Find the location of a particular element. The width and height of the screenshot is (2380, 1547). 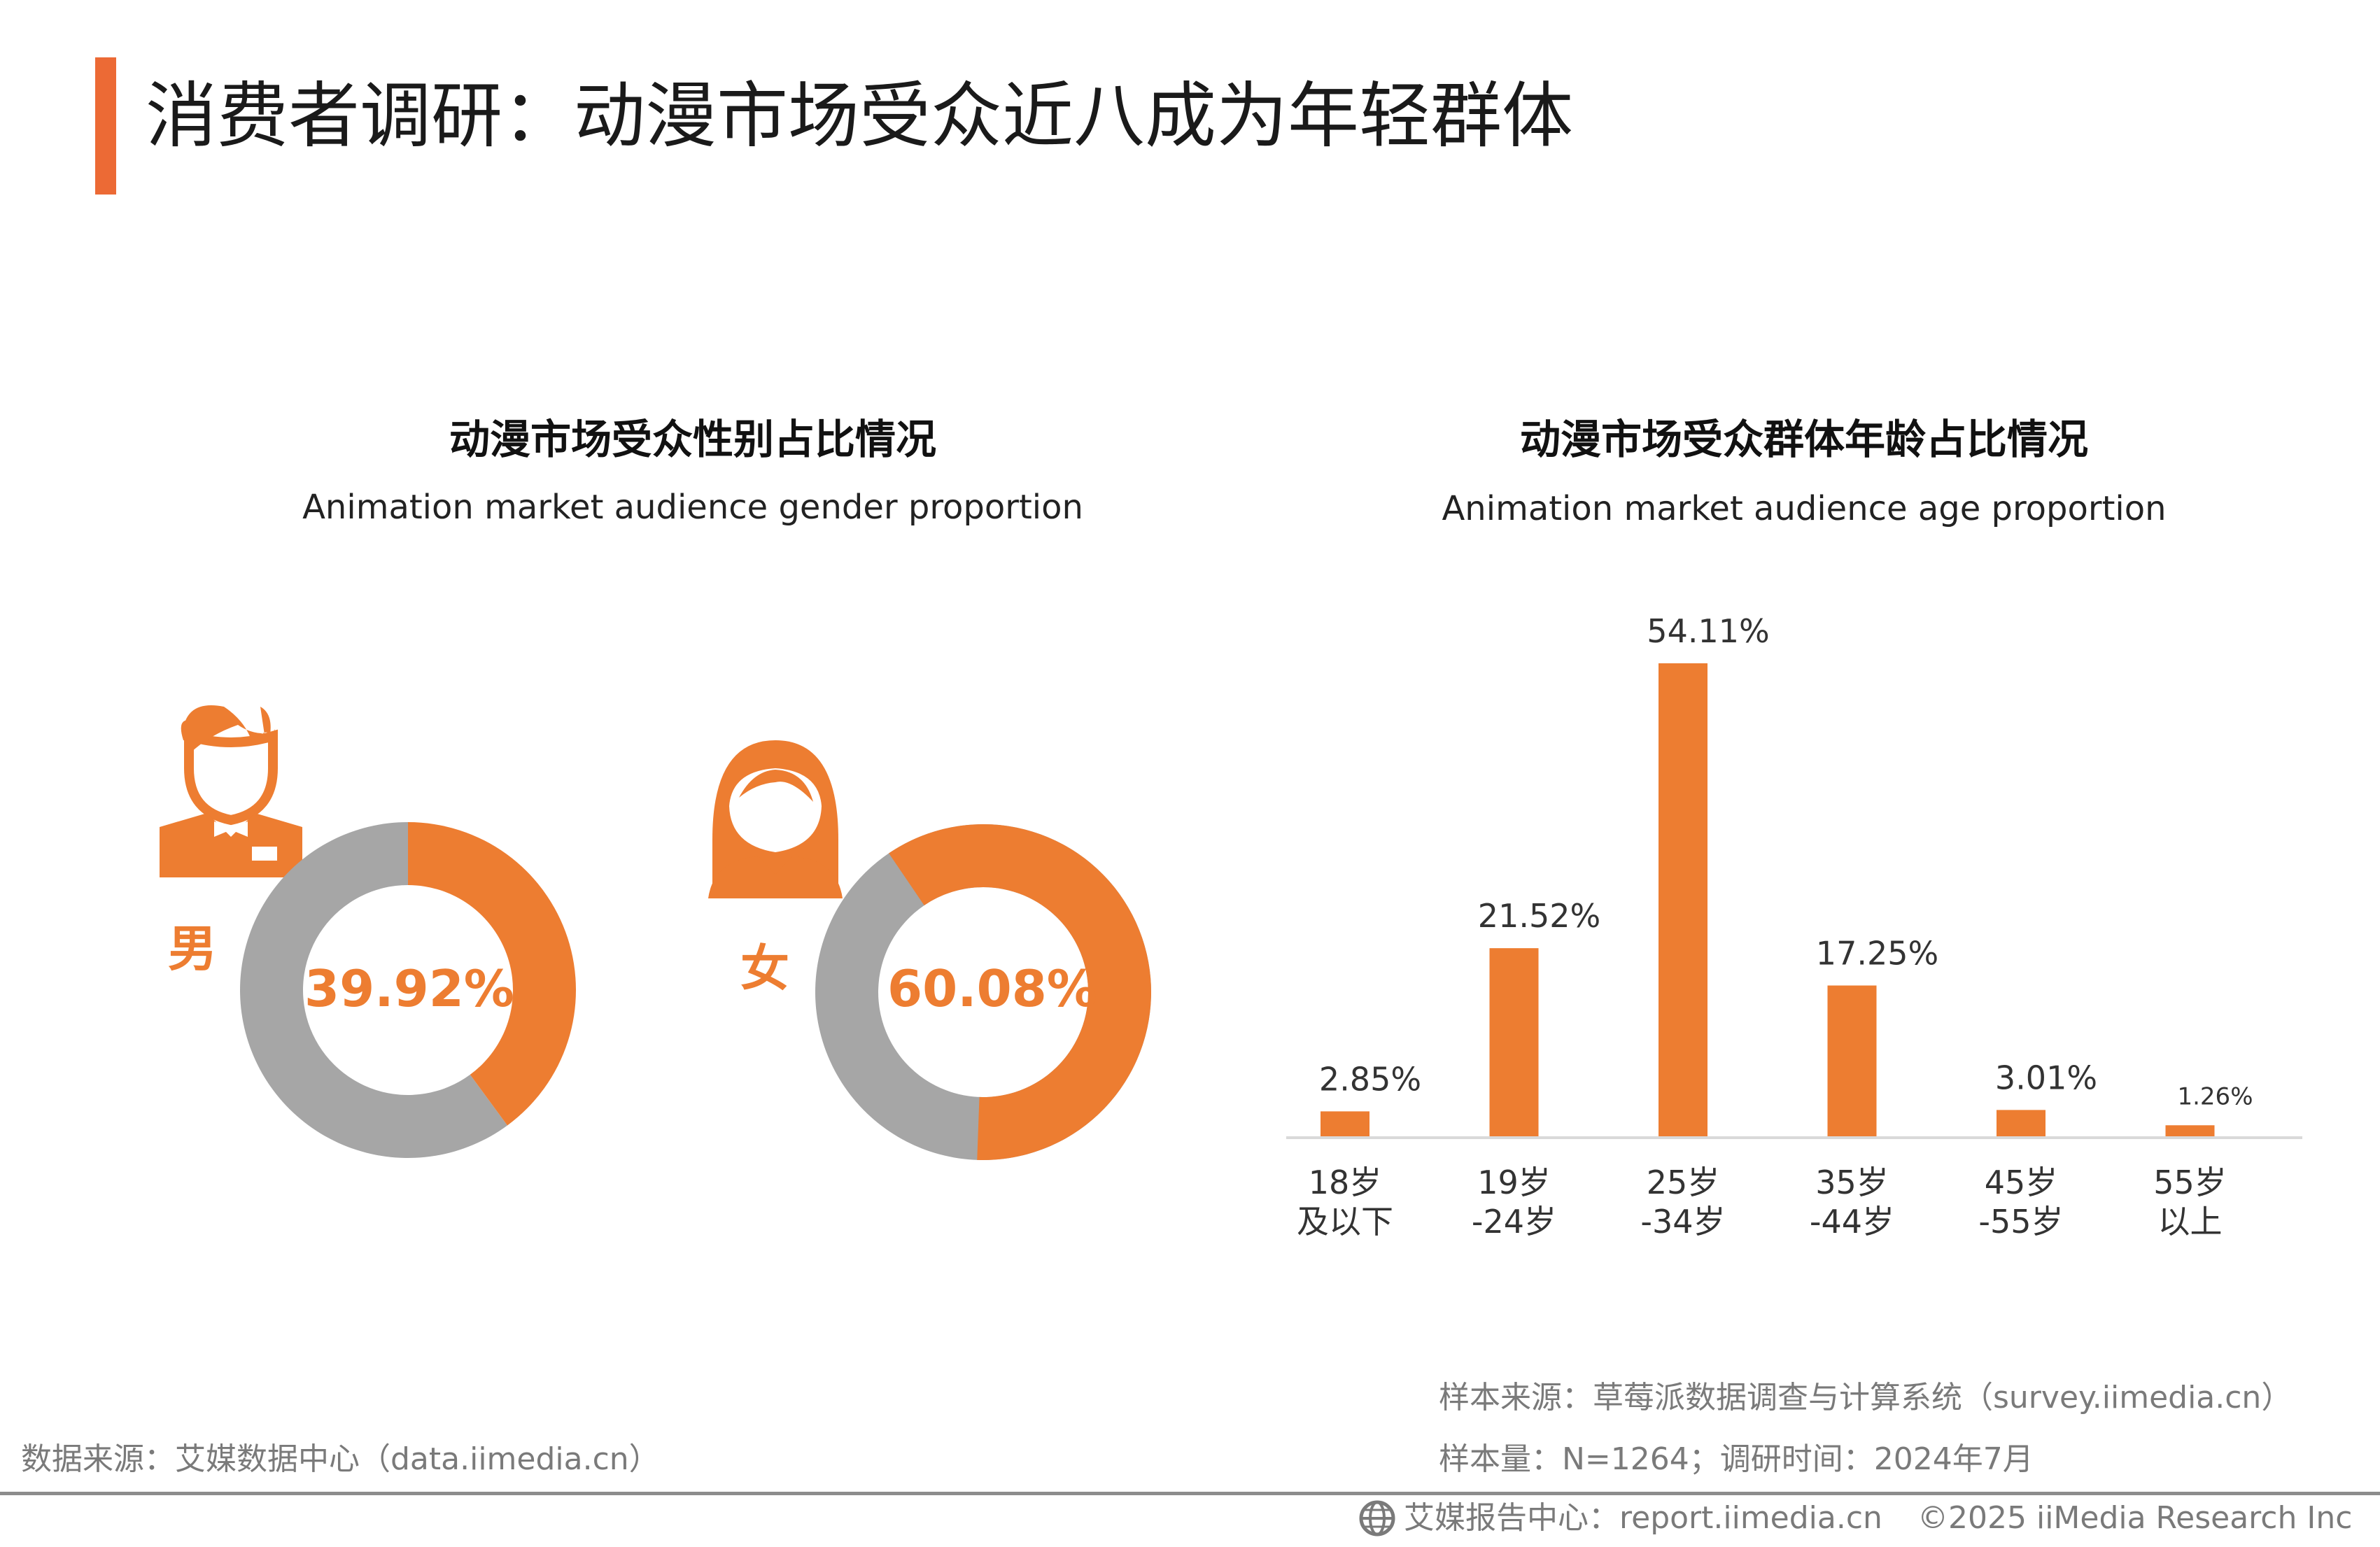

footer-divider is located at coordinates (1190, 1494).